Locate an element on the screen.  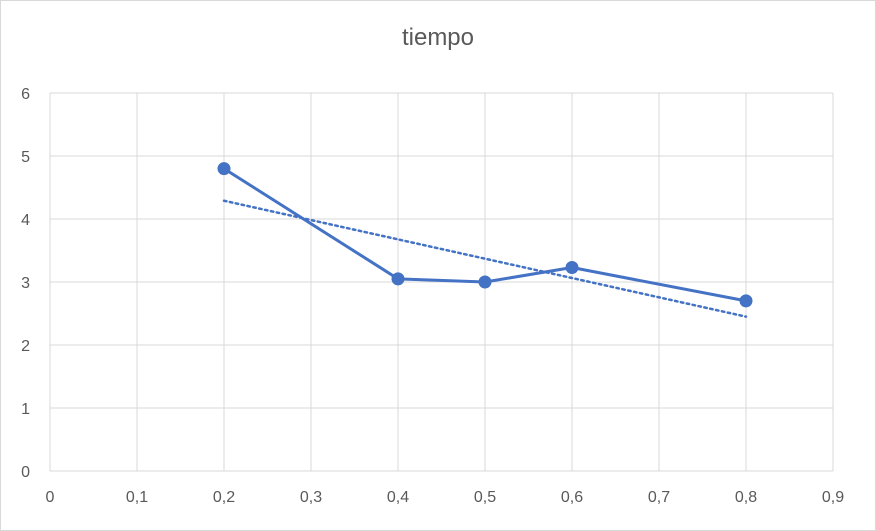
y-tick-label: 6 is located at coordinates (25, 94).